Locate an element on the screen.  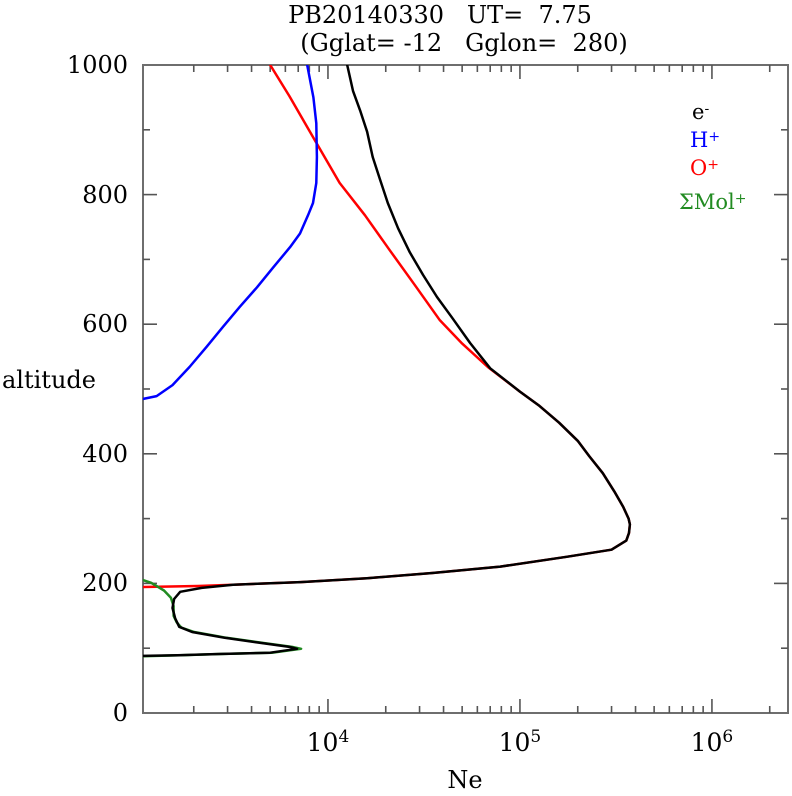
y-axis-label: altitude is located at coordinates (49, 380).